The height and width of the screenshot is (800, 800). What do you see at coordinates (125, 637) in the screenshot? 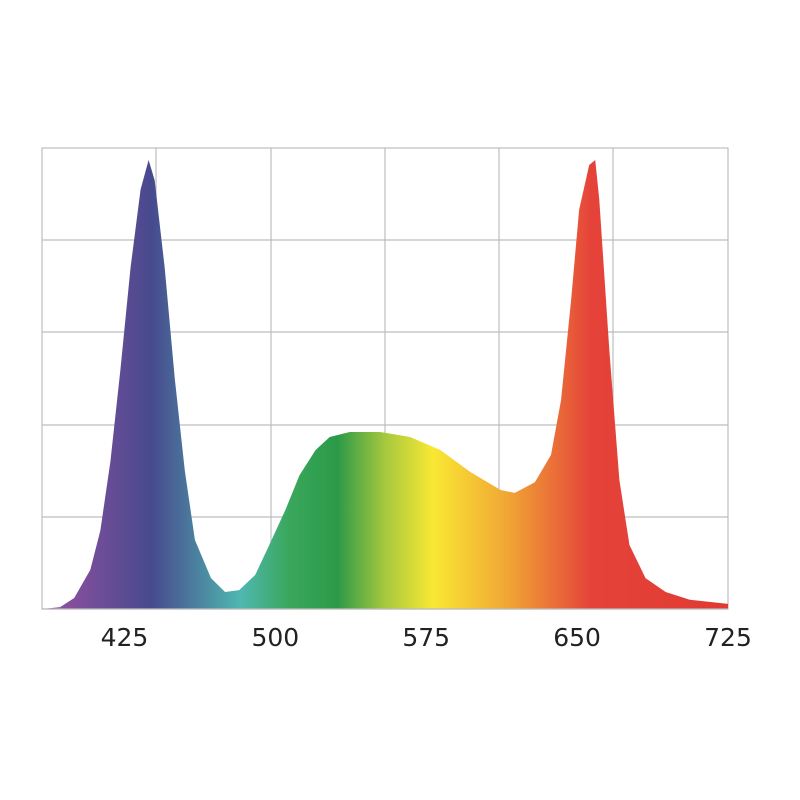
I see `x-tick-label: 425` at bounding box center [125, 637].